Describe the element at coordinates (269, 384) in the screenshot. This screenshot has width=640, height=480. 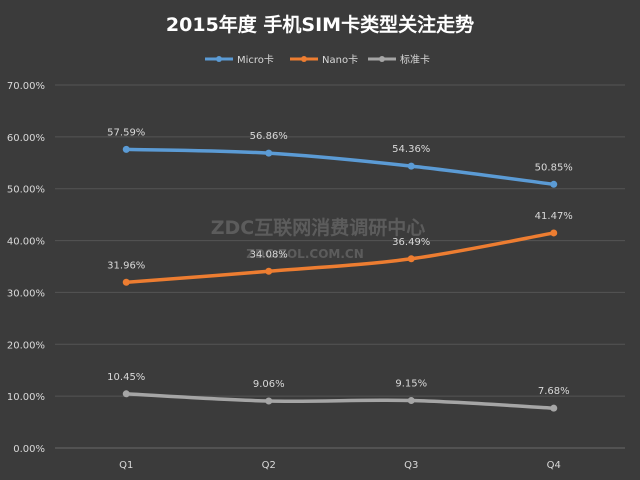
I see `data-label: 9.06%` at that location.